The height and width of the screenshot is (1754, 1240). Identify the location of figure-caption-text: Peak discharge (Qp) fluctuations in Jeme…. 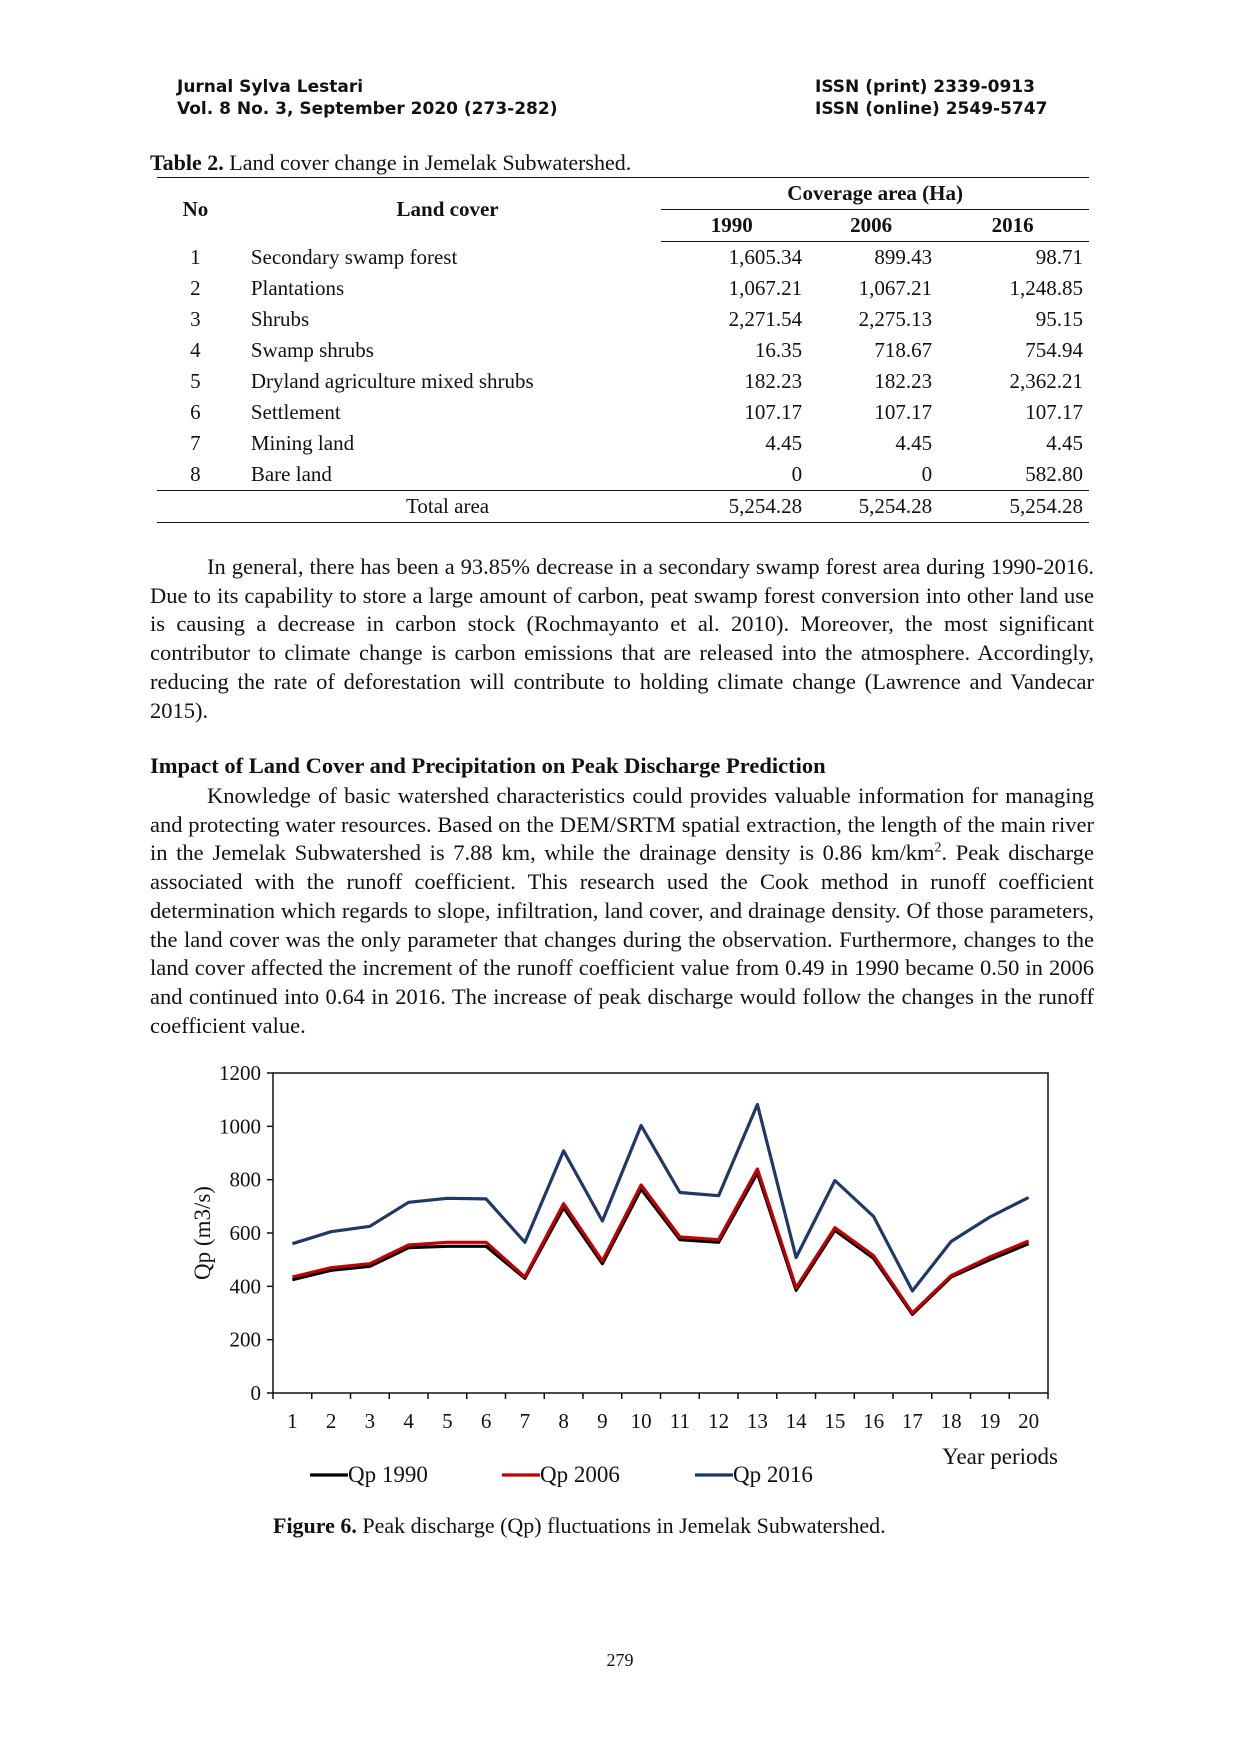
(621, 1525).